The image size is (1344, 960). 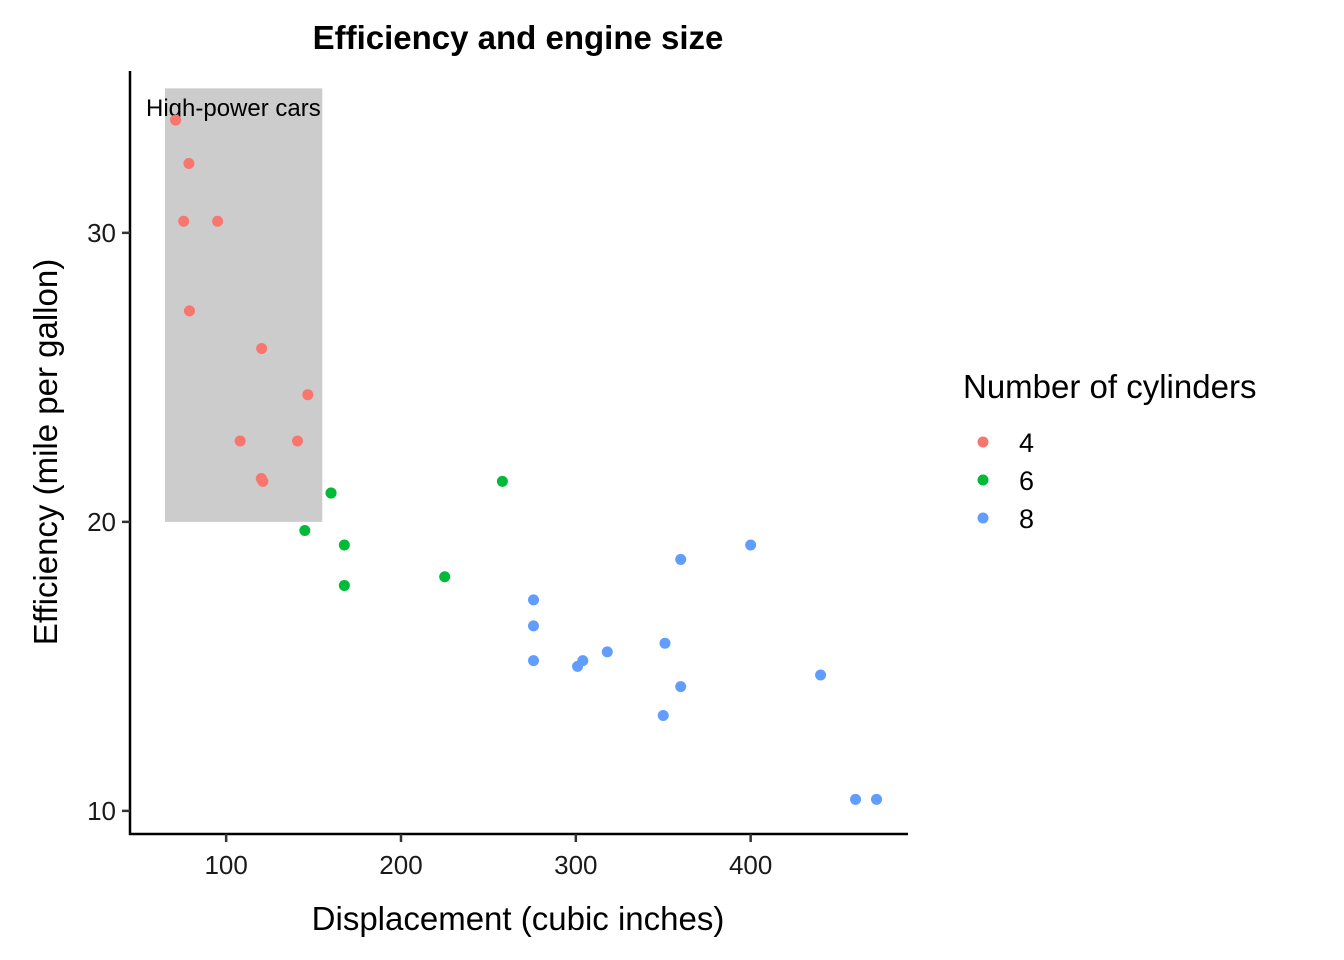 I want to click on x-axis-title: Displacement (cubic inches), so click(x=518, y=918).